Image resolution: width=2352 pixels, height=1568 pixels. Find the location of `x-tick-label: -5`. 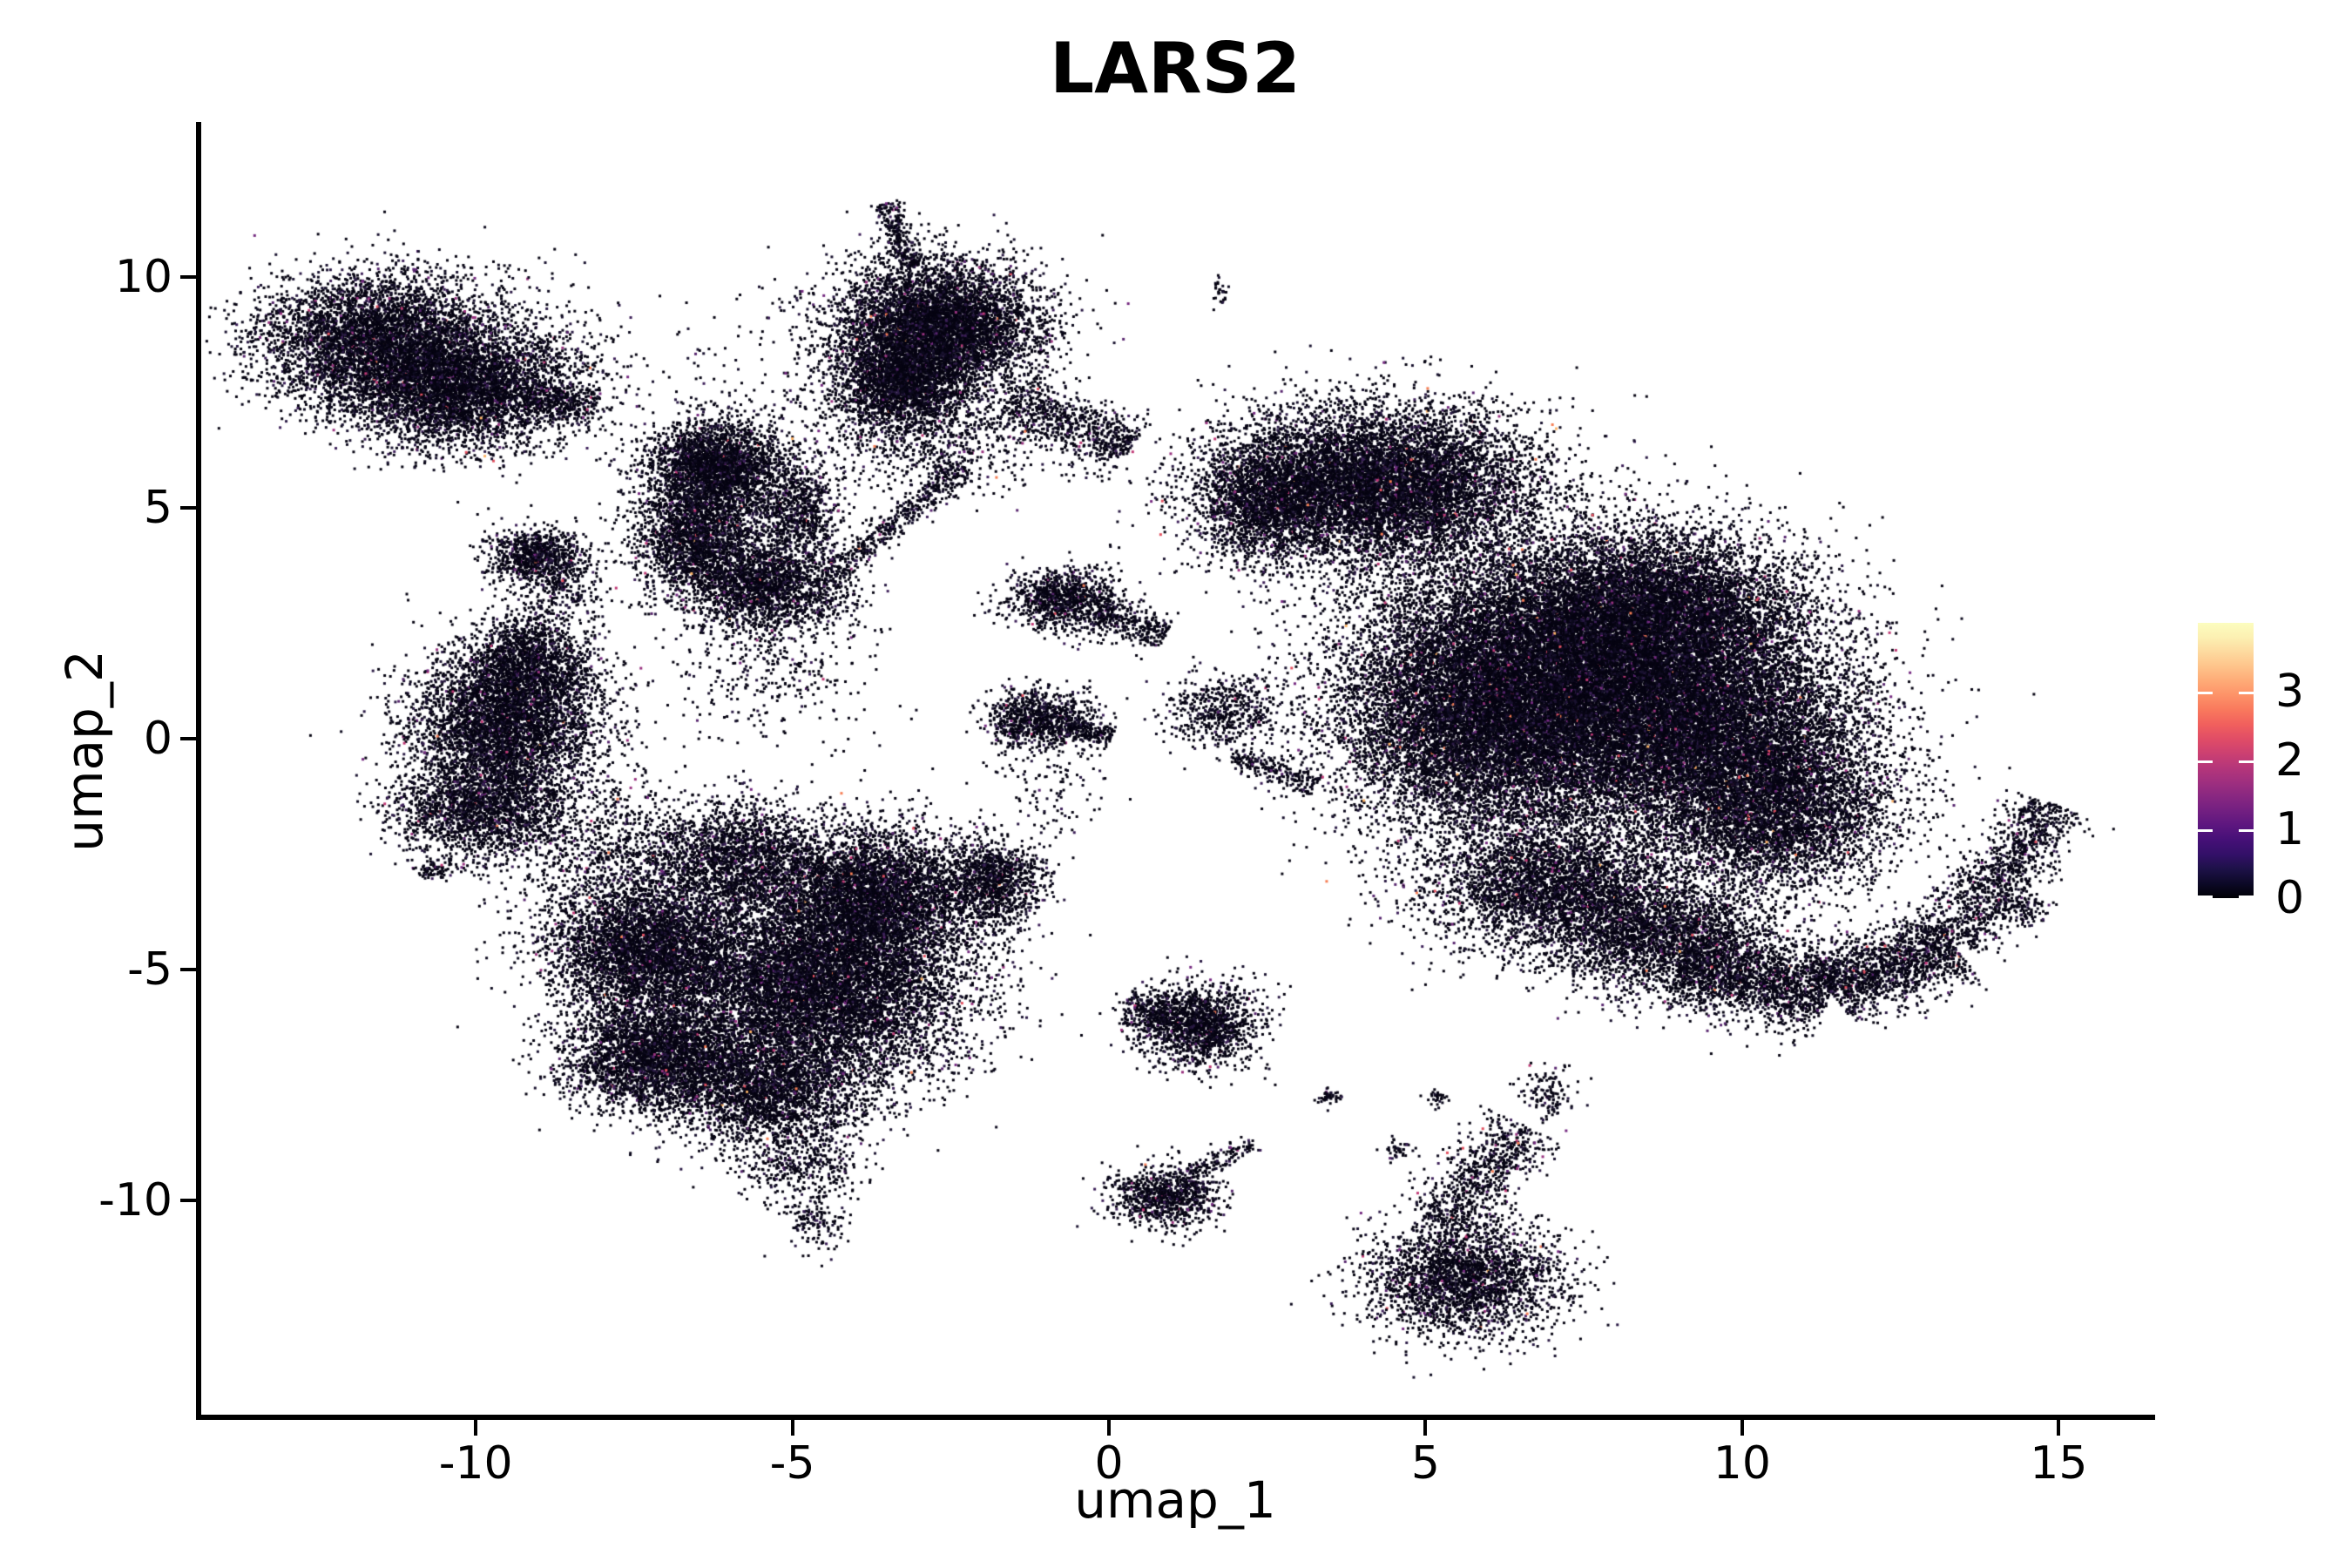

x-tick-label: -5 is located at coordinates (792, 1463).